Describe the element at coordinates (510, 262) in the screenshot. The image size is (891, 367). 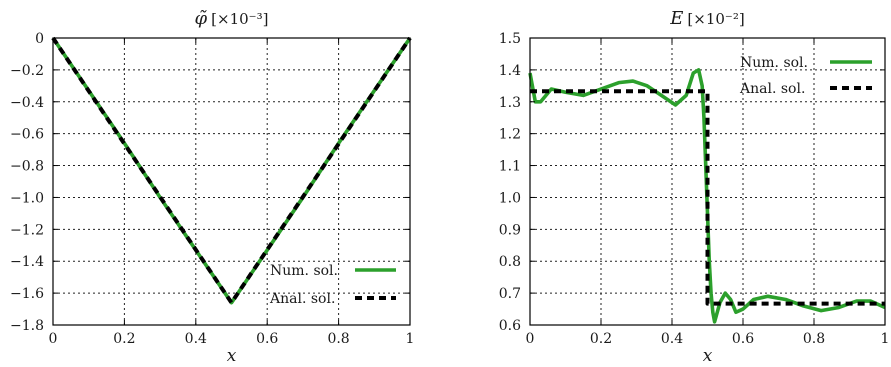
I see `y-tick-label: 0.8` at that location.